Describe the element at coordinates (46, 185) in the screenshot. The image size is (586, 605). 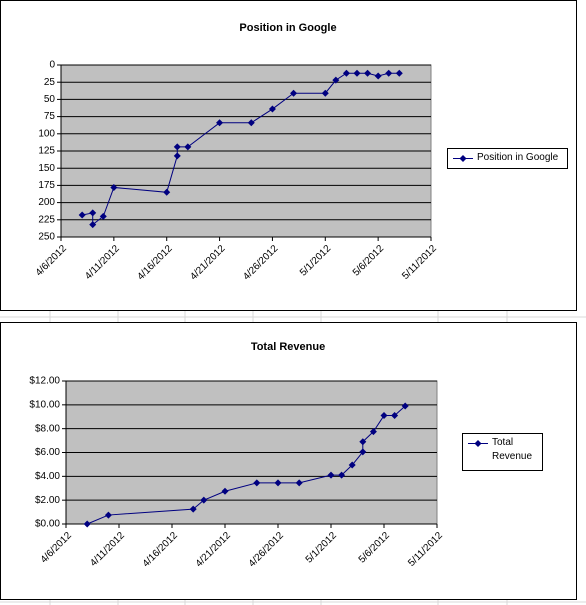
I see `y-tick-label: 175` at that location.